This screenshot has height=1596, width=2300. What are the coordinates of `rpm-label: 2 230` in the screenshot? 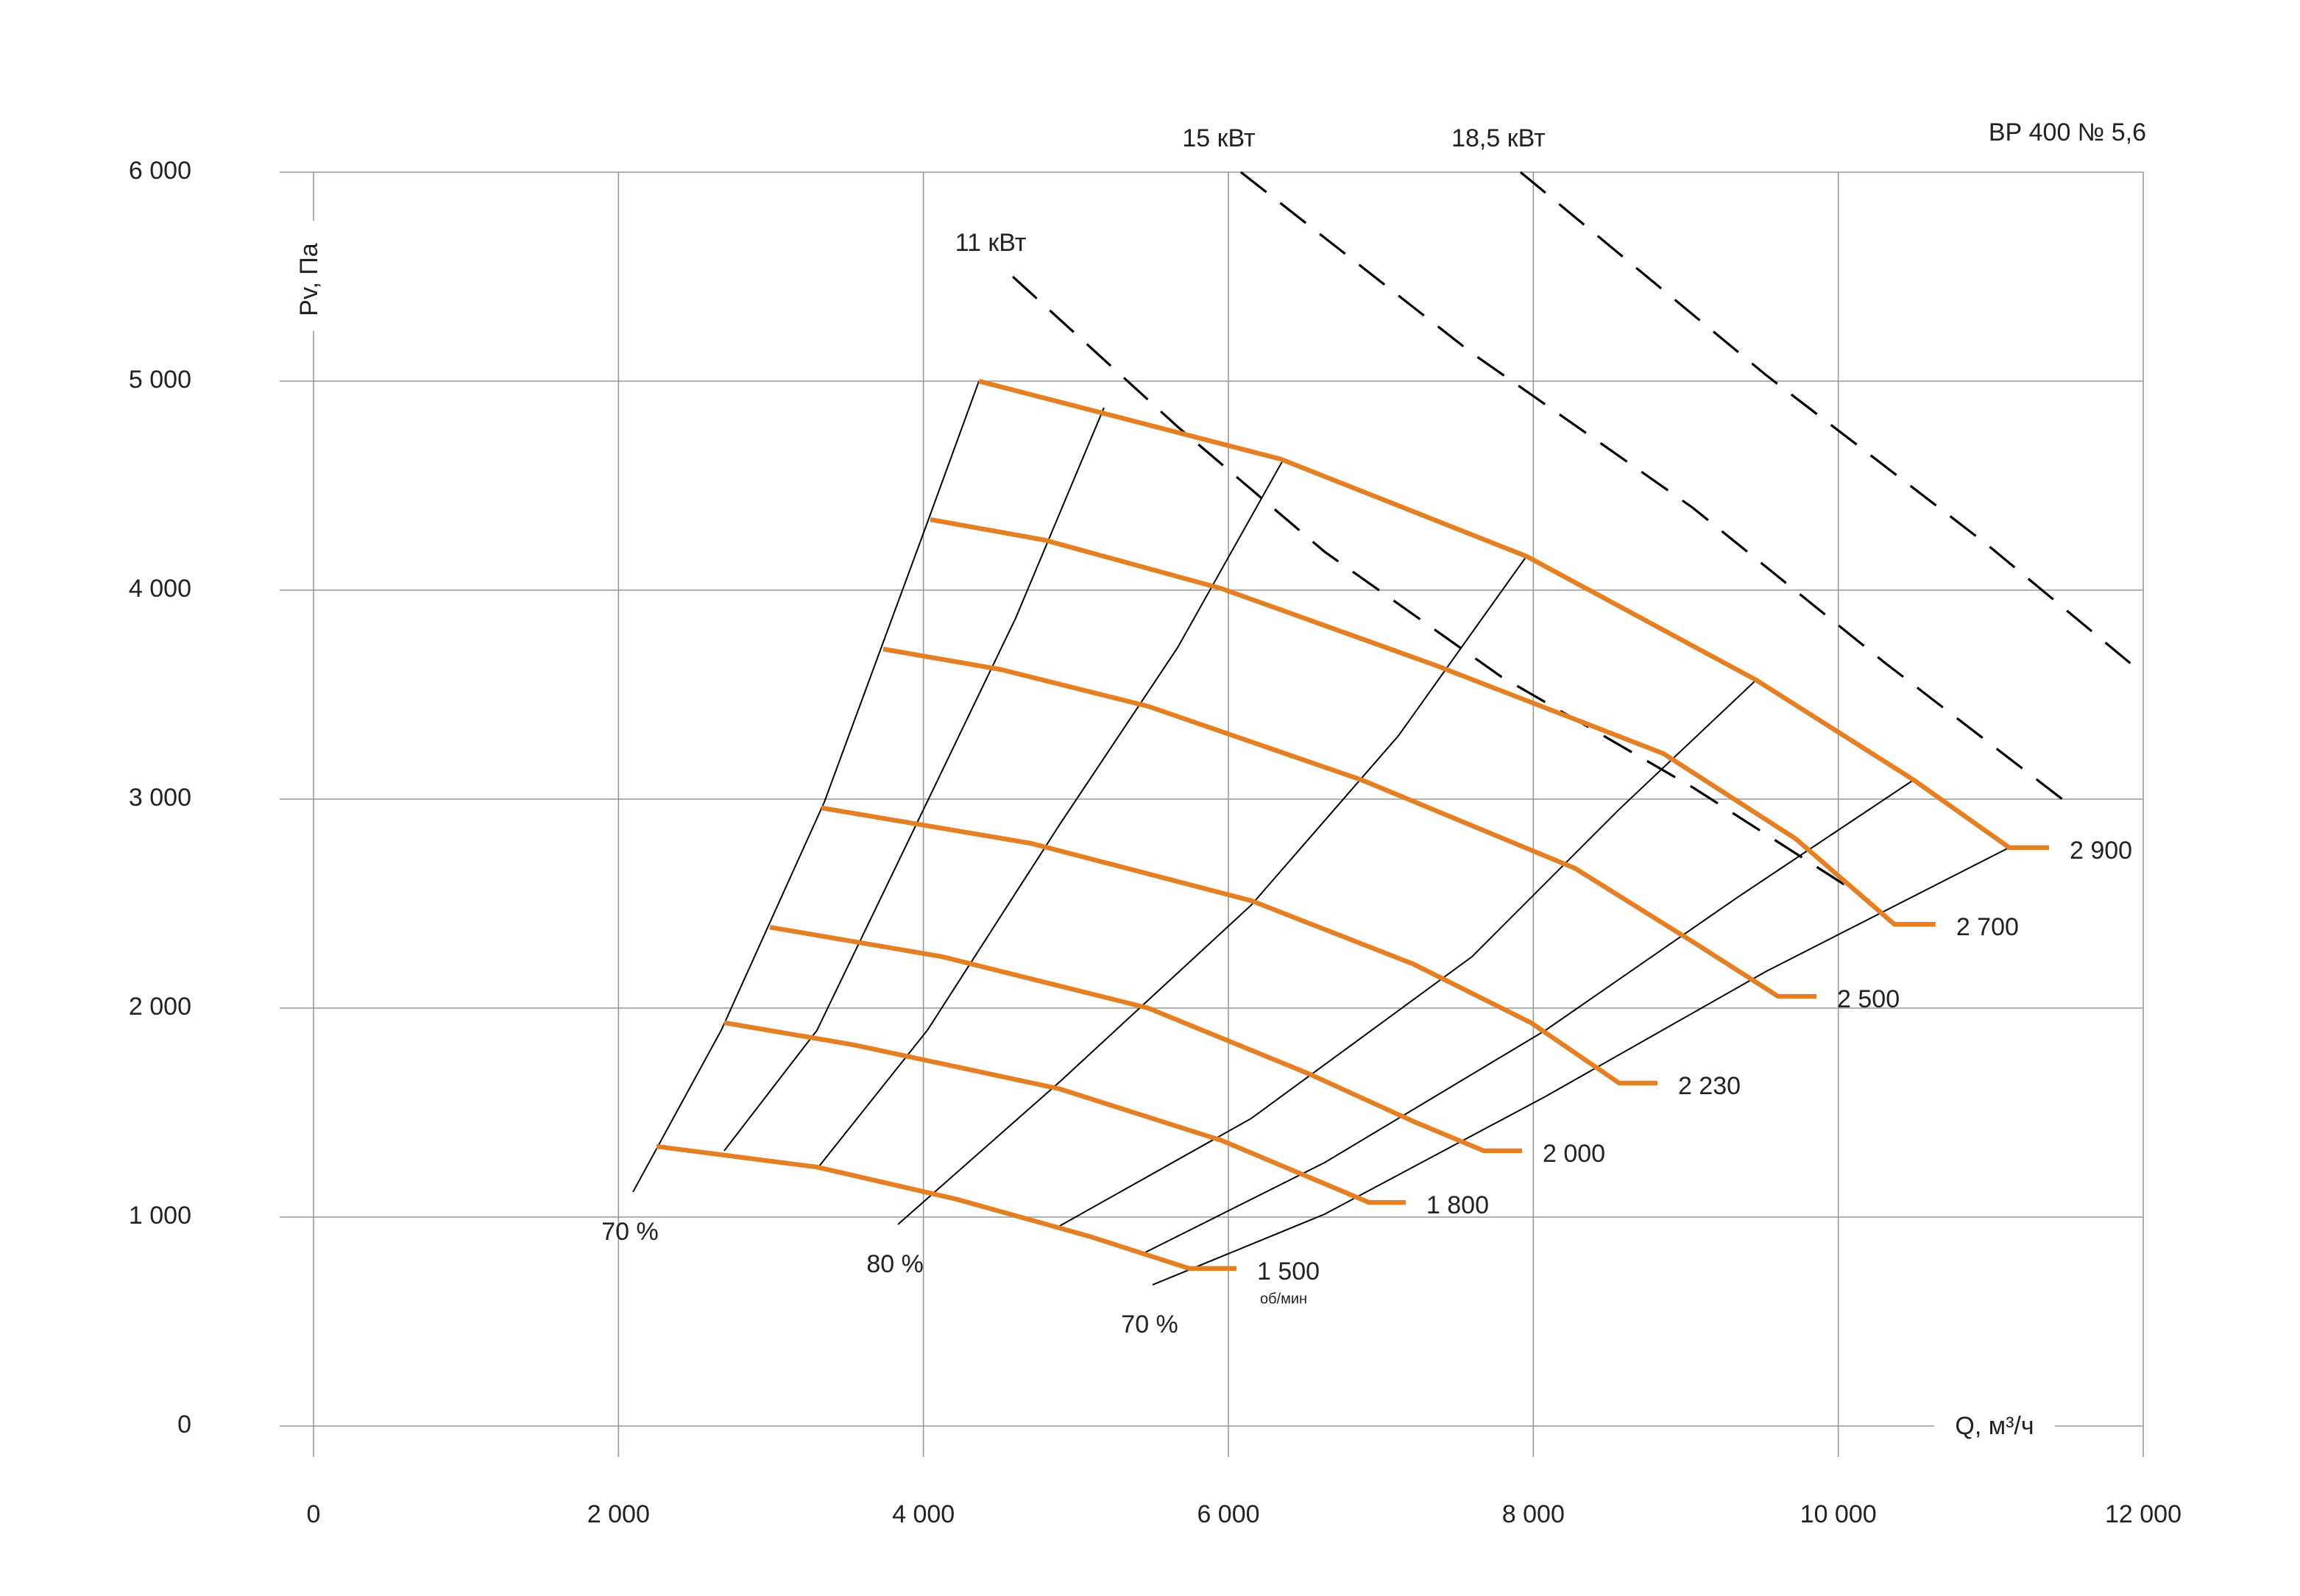 It's located at (1709, 1086).